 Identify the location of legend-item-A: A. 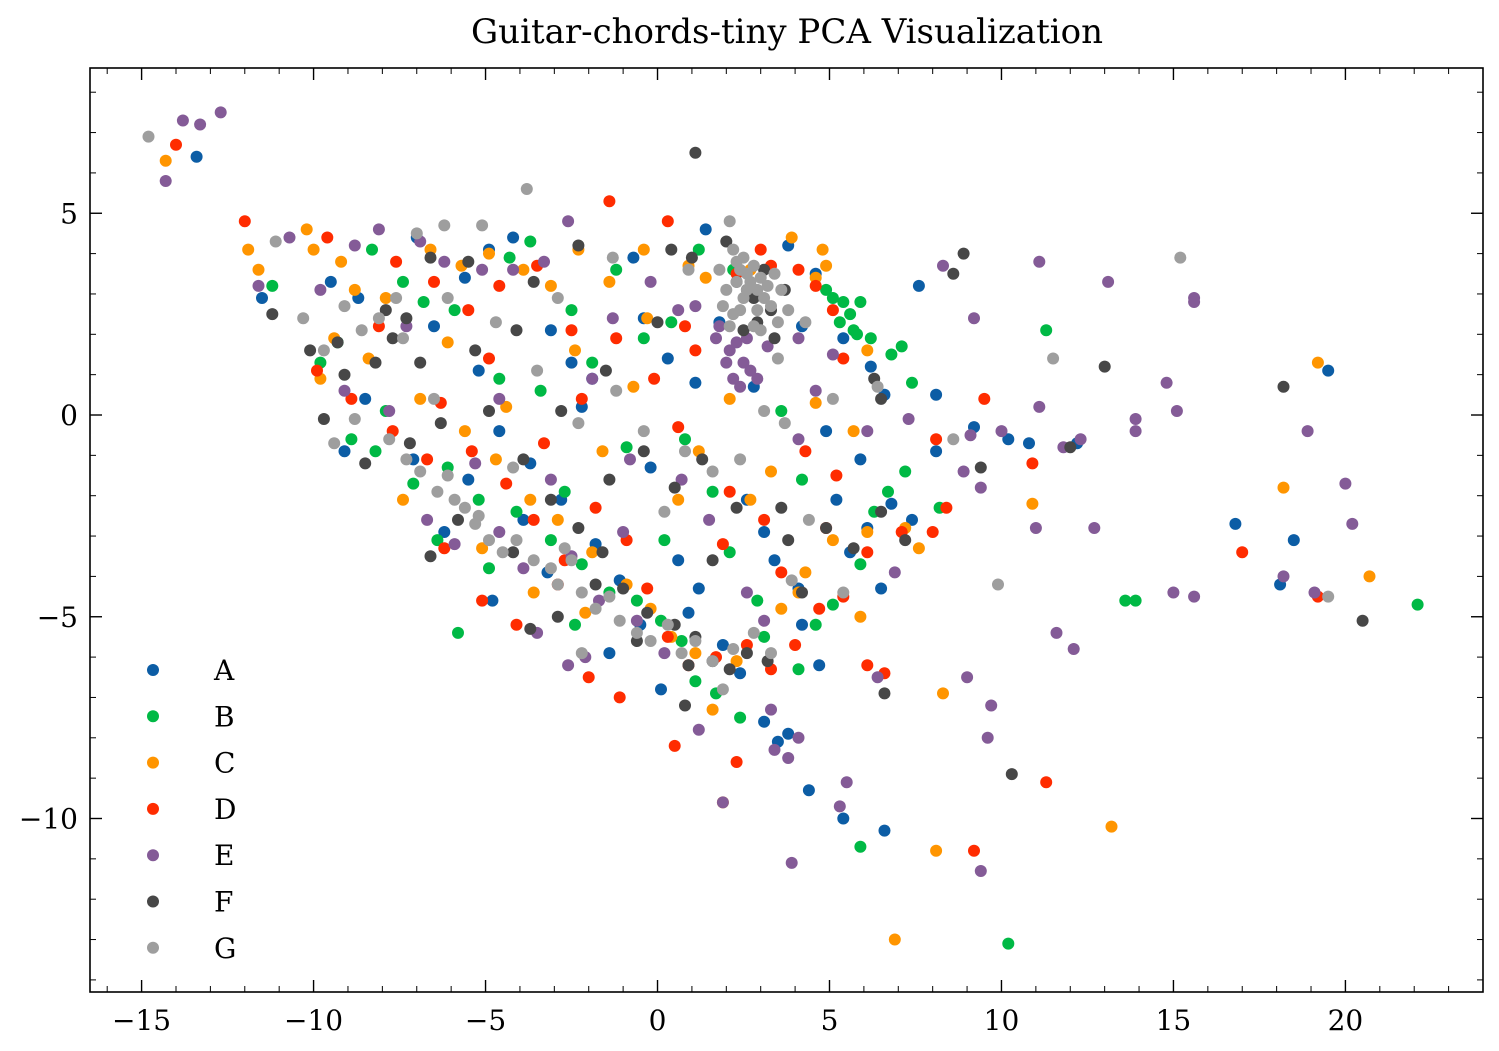
(191, 670).